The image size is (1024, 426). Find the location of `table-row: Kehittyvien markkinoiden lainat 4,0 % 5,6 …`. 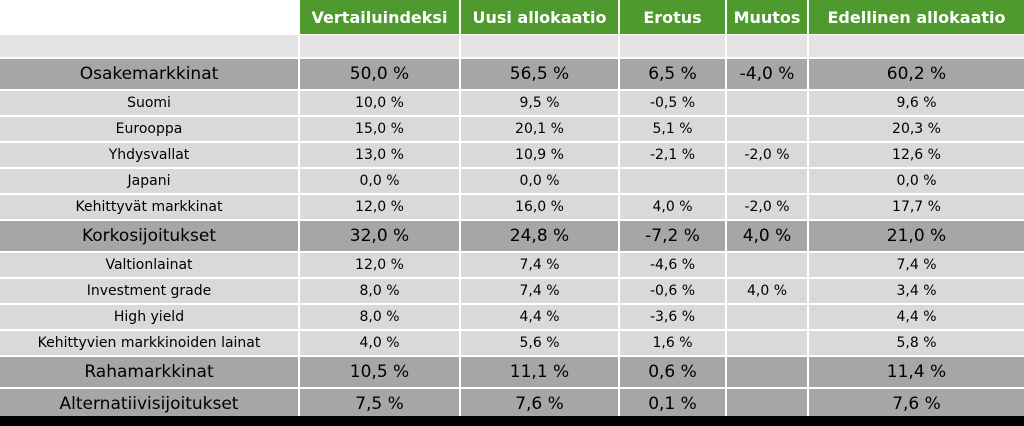

table-row: Kehittyvien markkinoiden lainat 4,0 % 5,6 … is located at coordinates (512, 343).